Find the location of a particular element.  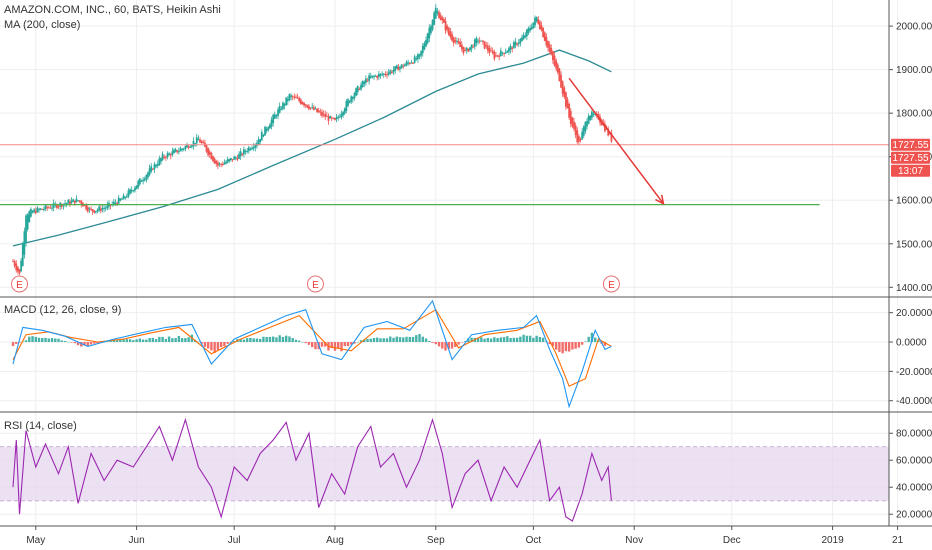

time-tick-label-5: Oct is located at coordinates (534, 540).